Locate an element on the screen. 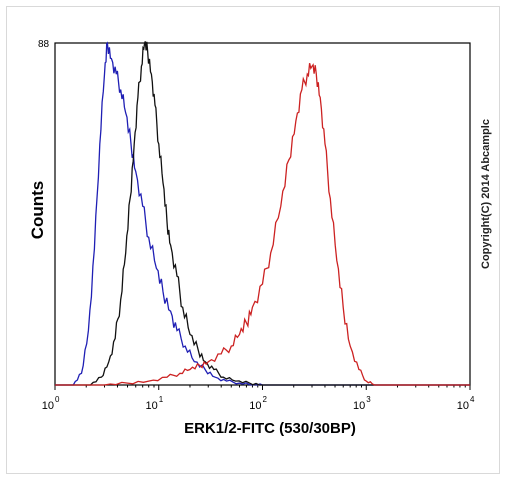  x-tick-exponent: 1 is located at coordinates (161, 399).